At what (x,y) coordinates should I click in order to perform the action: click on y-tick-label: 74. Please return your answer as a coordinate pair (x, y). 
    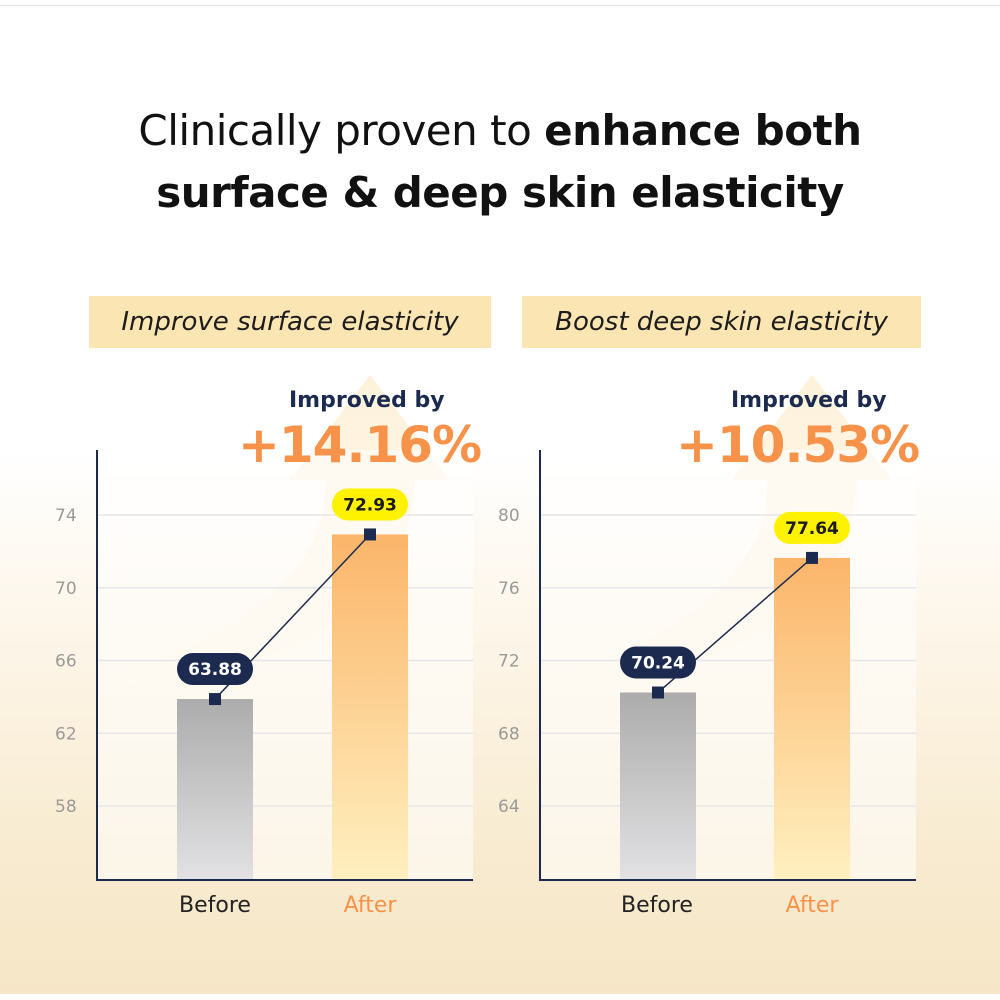
    Looking at the image, I should click on (66, 516).